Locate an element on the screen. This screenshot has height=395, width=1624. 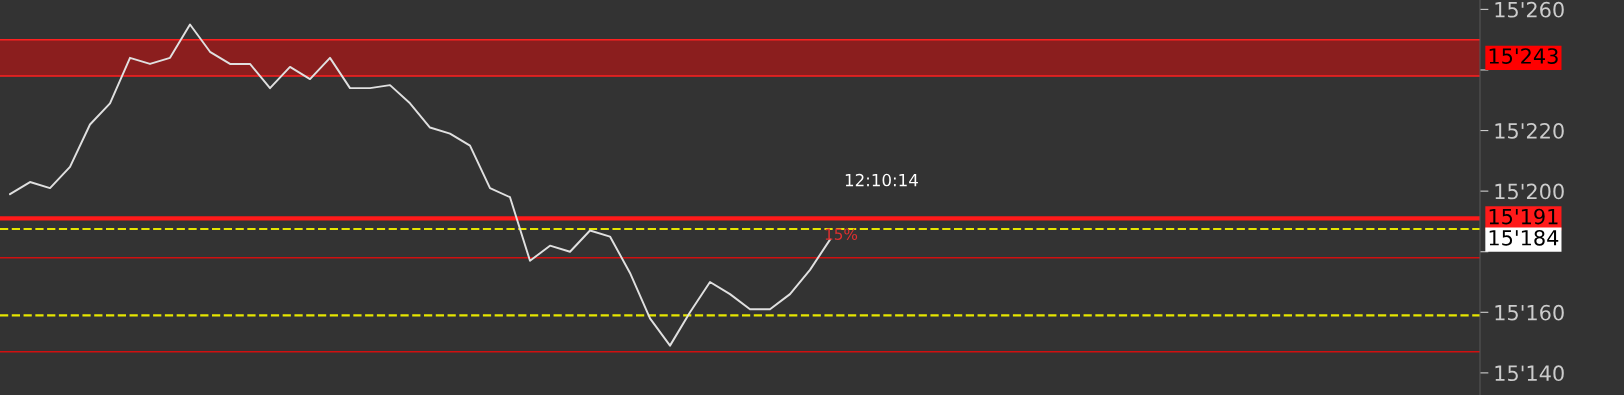
y-tick-label: 15'200 is located at coordinates (1529, 191).